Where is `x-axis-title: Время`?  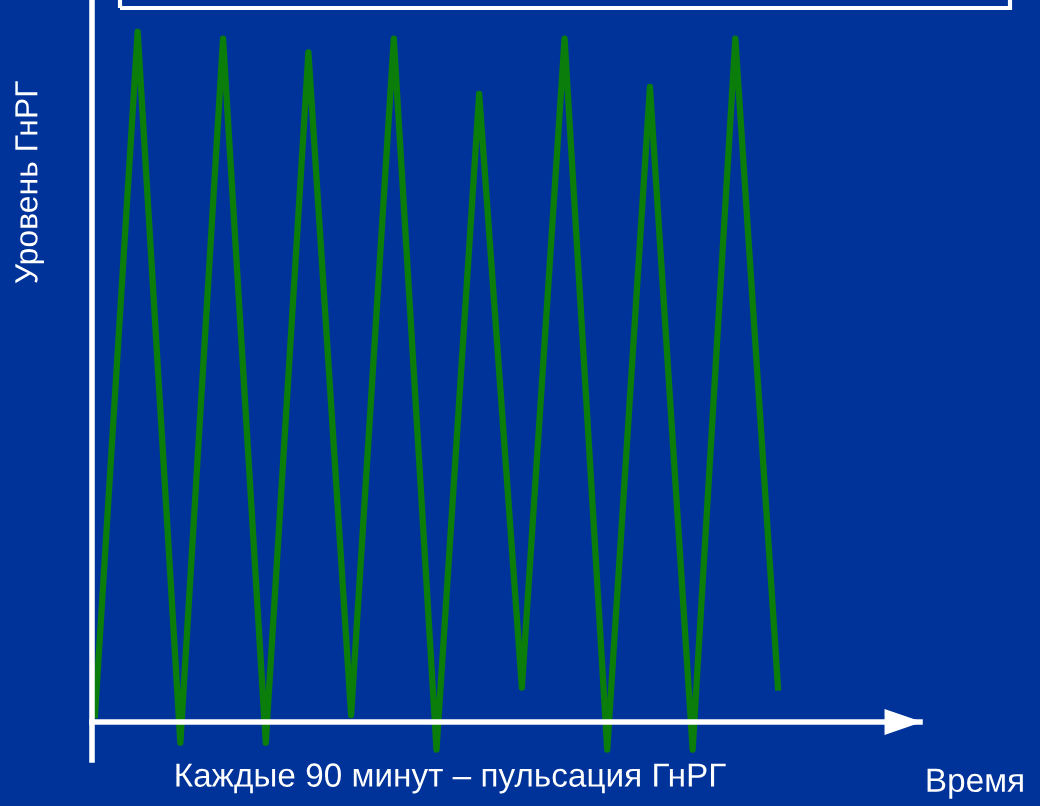 x-axis-title: Время is located at coordinates (975, 783).